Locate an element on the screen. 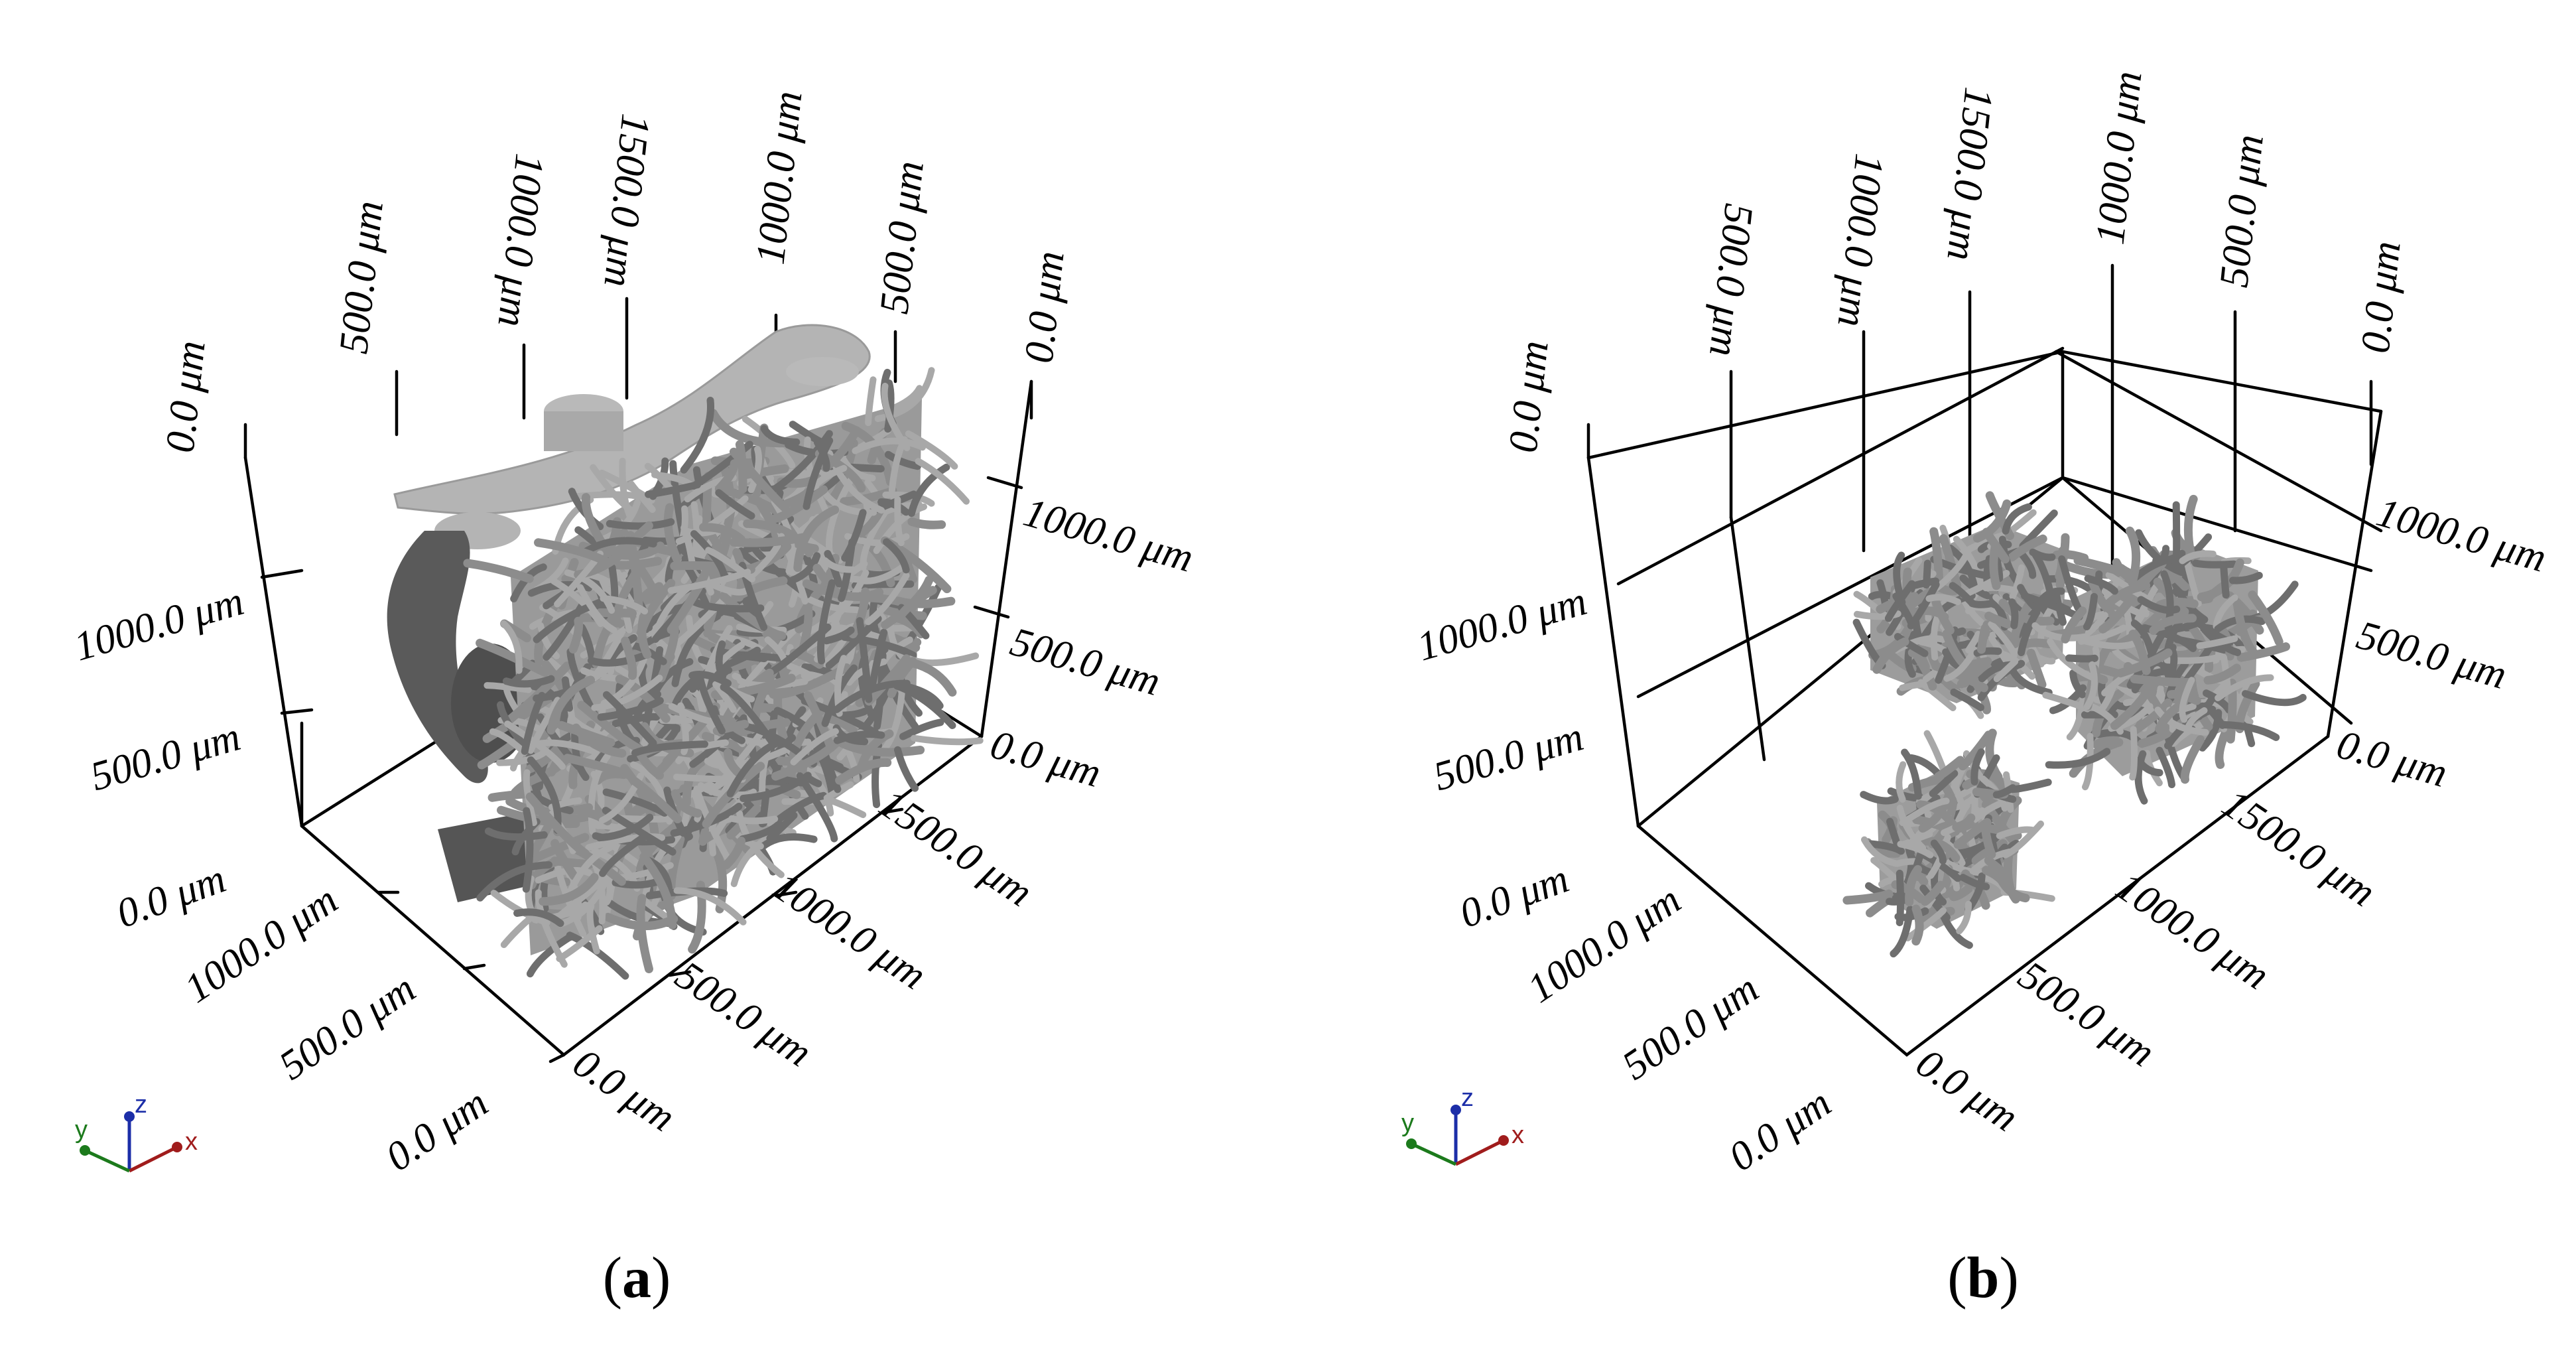 This screenshot has height=1368, width=2576. panel-a-dark-shapes is located at coordinates (466, 716).